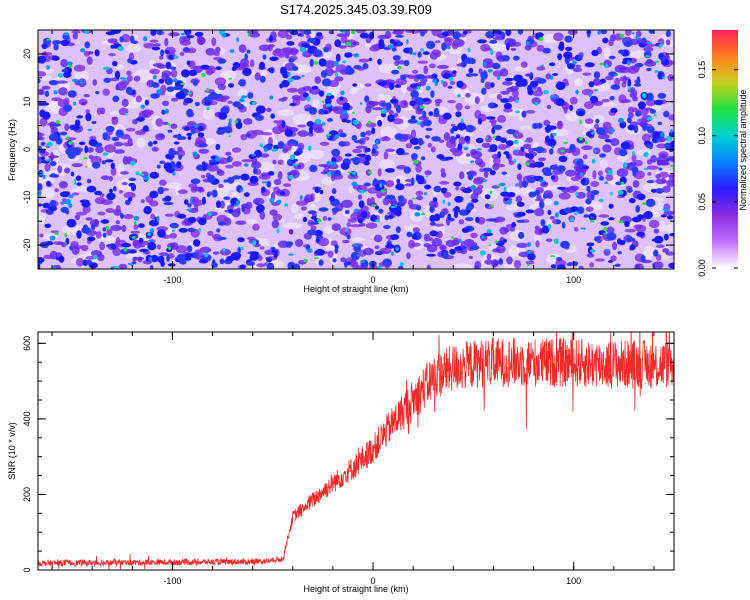  Describe the element at coordinates (485, 38) in the screenshot. I see `heatmap-hot-spot` at that location.